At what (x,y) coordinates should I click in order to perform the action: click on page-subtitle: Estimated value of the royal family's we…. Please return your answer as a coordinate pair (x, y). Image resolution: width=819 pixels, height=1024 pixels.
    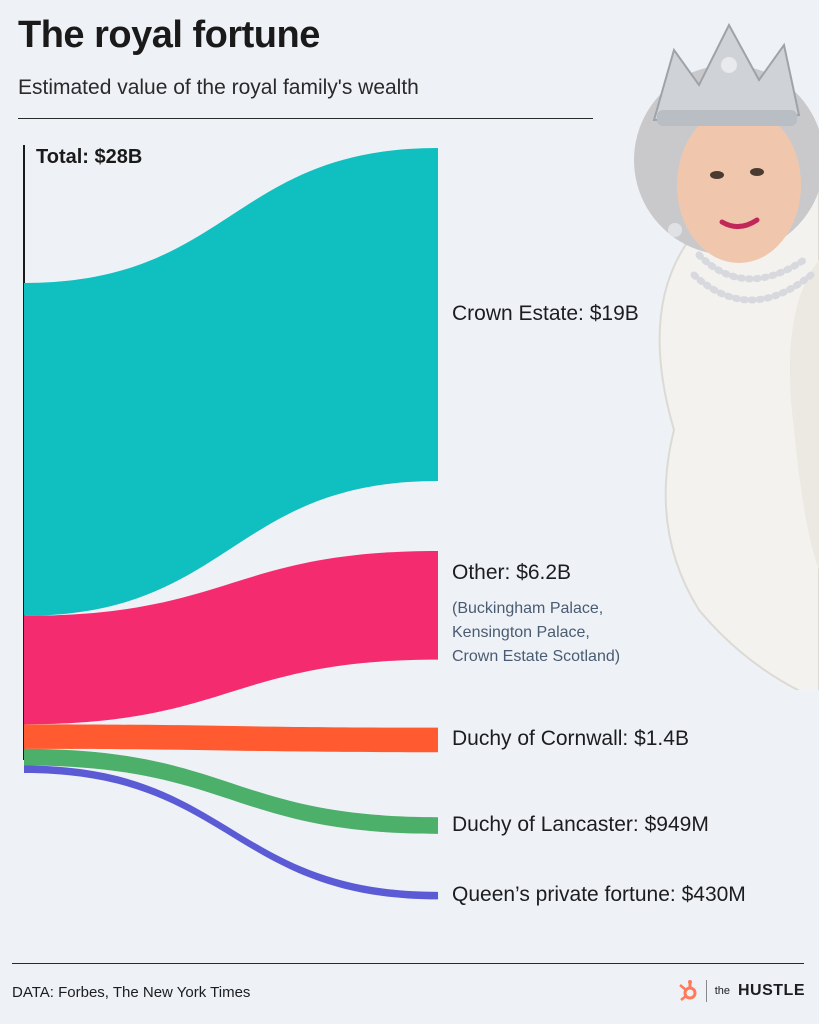
    Looking at the image, I should click on (218, 87).